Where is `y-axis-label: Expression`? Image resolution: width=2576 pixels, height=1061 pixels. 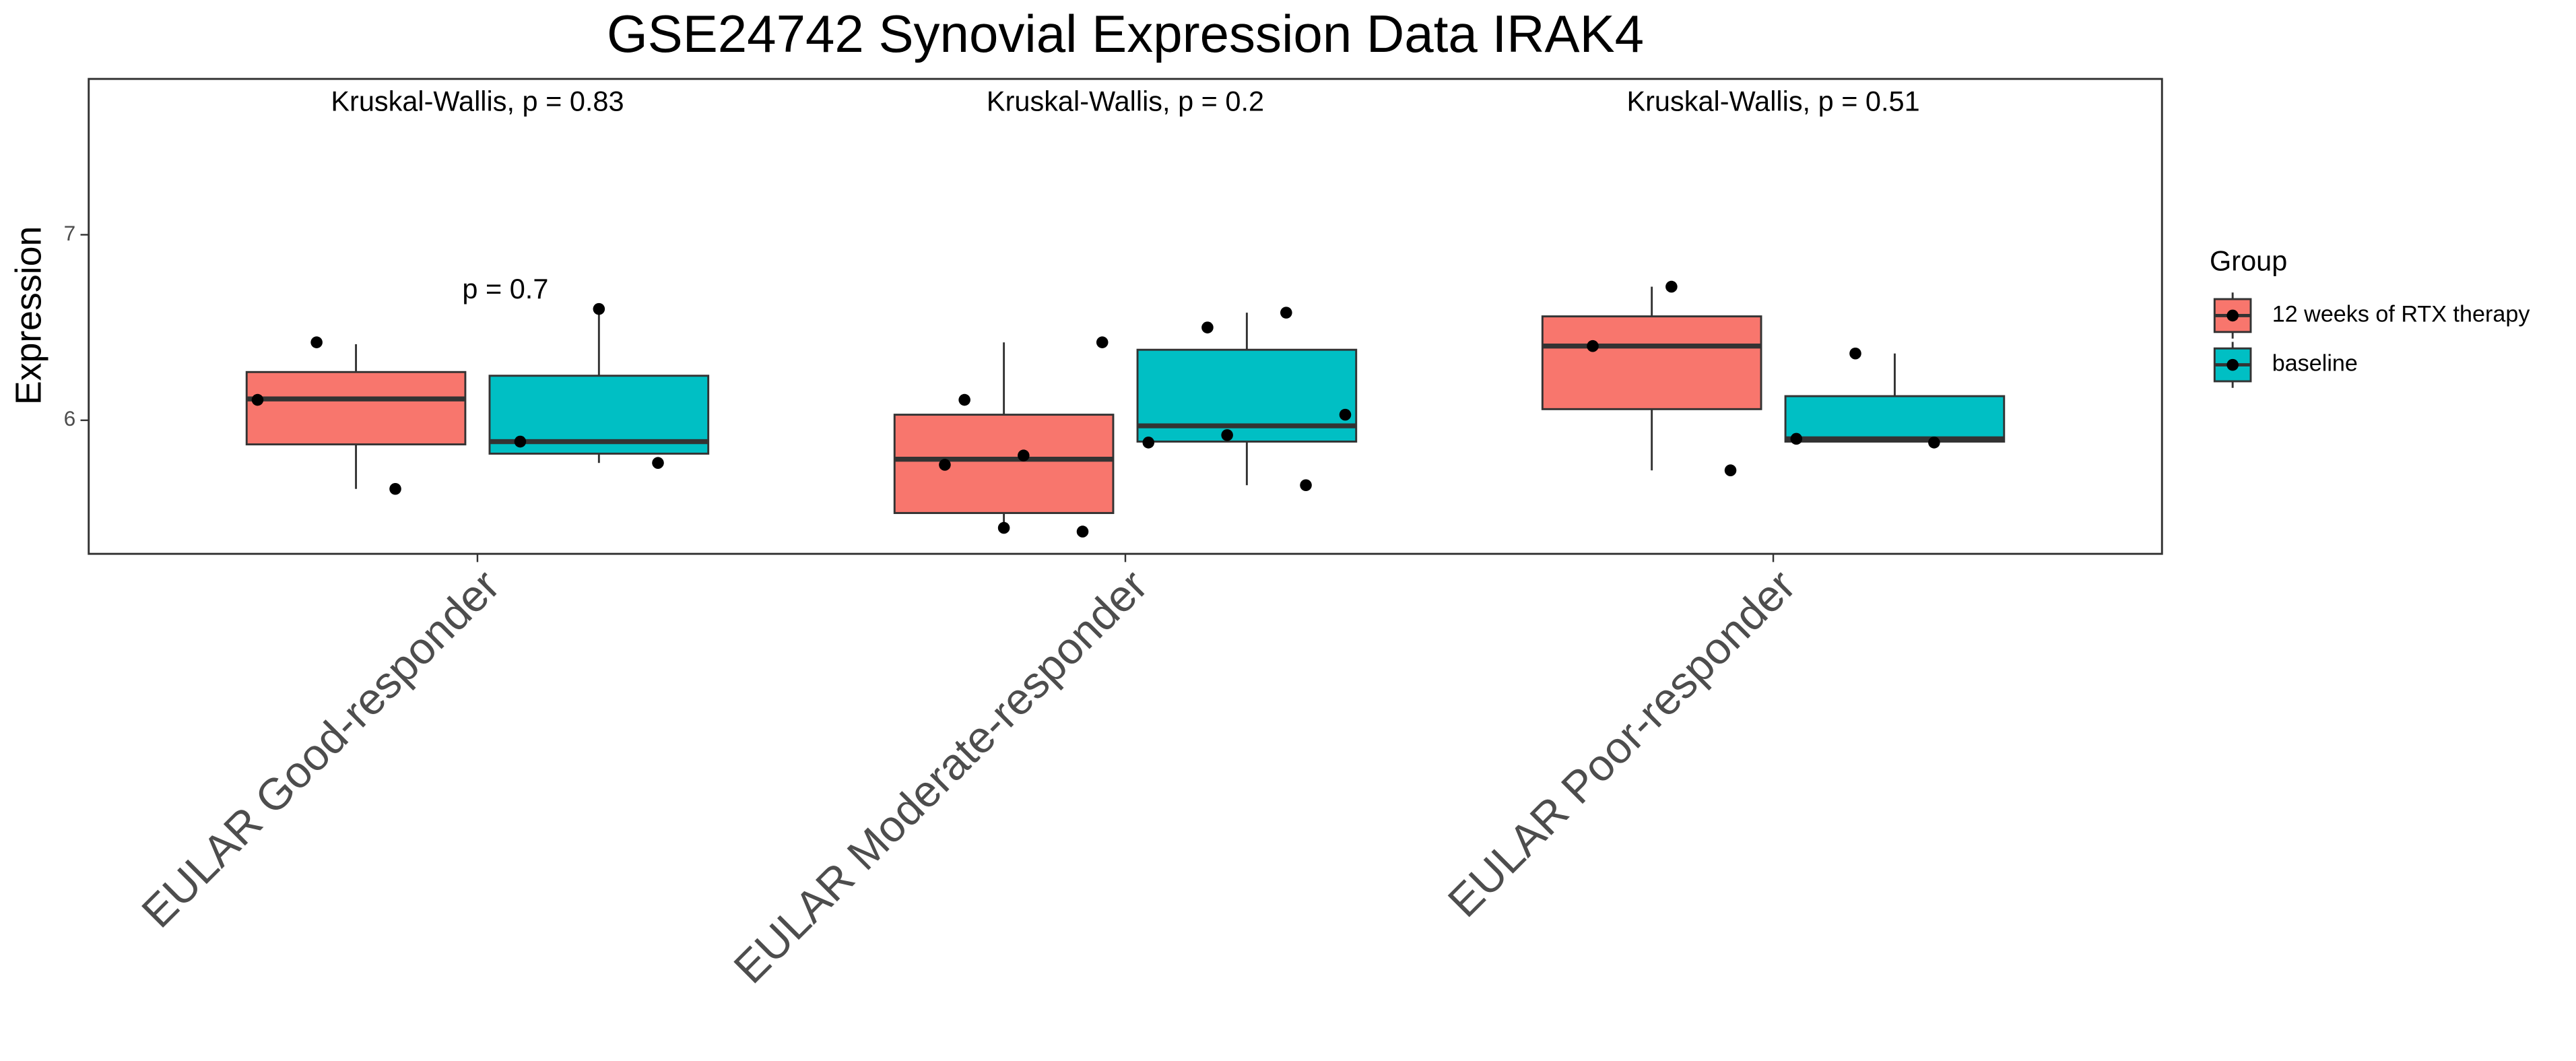
y-axis-label: Expression is located at coordinates (29, 315).